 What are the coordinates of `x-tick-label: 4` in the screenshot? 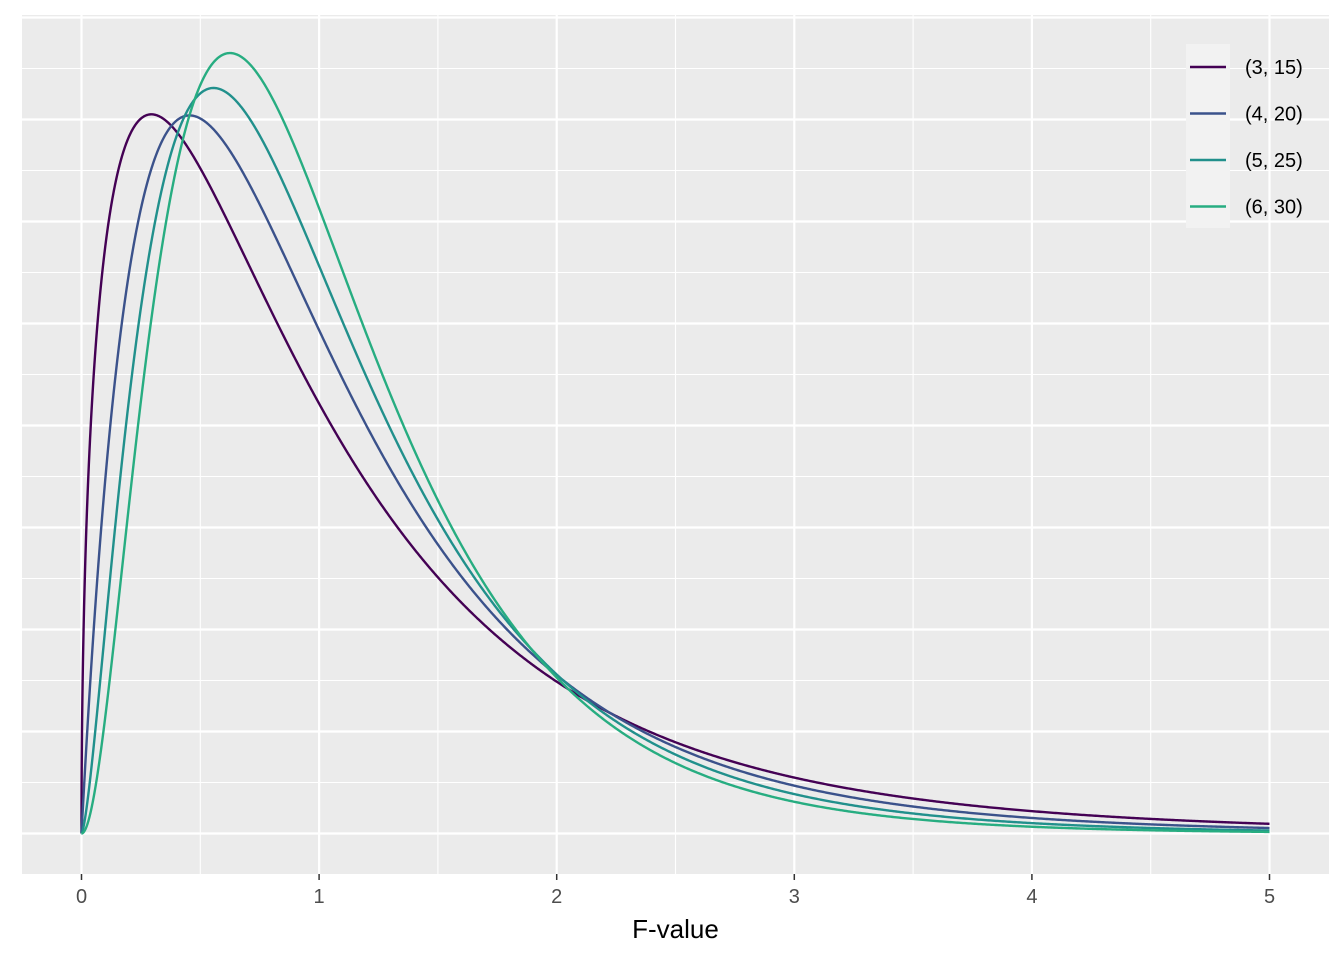 It's located at (1031, 897).